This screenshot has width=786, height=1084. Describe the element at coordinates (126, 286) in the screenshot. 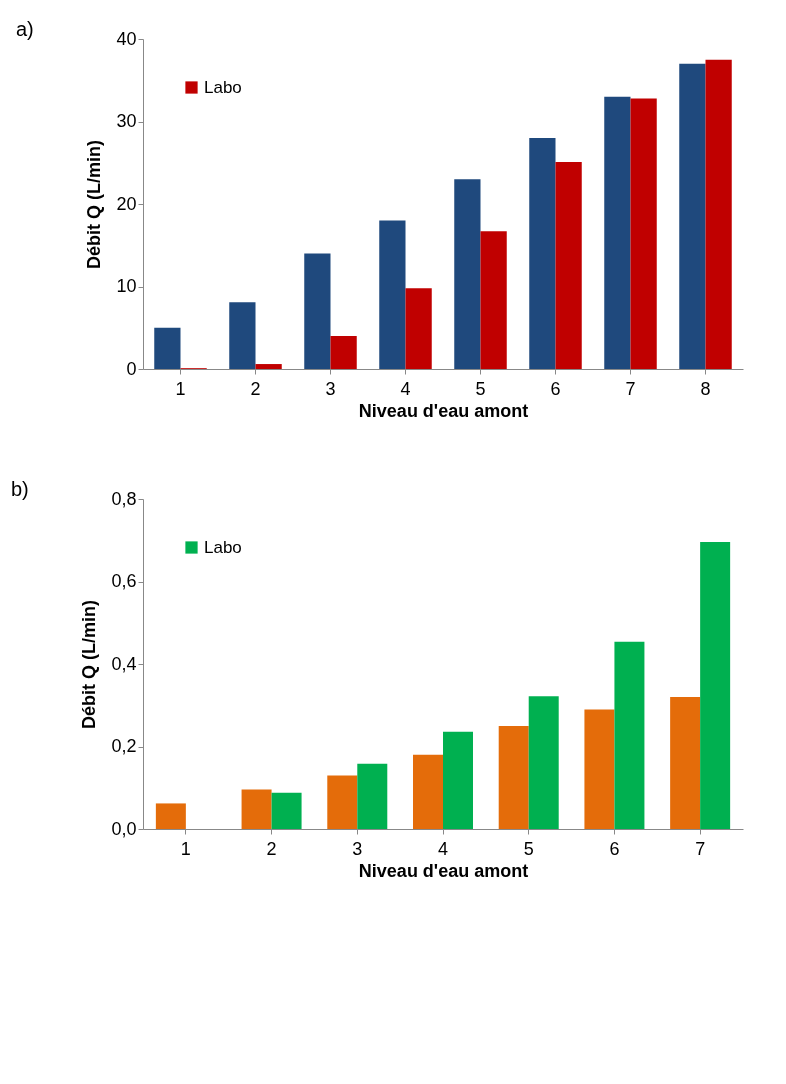

I see `y-tick-label: 10` at that location.